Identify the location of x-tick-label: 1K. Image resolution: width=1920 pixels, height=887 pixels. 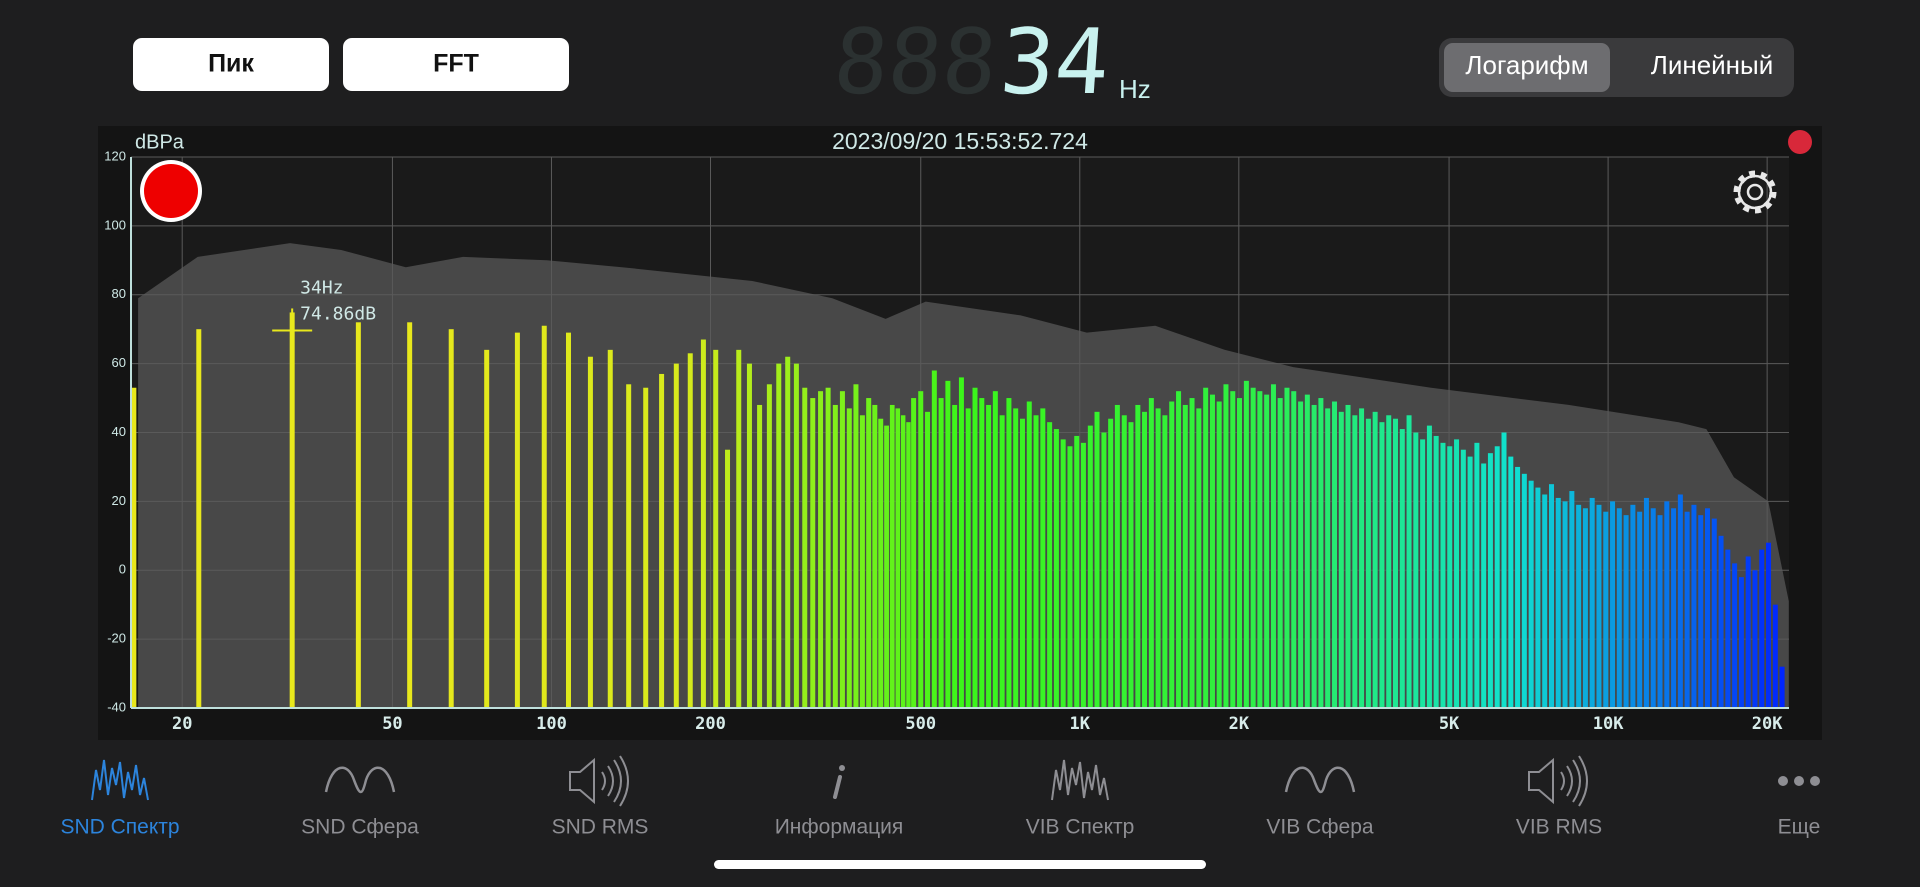
(1080, 724).